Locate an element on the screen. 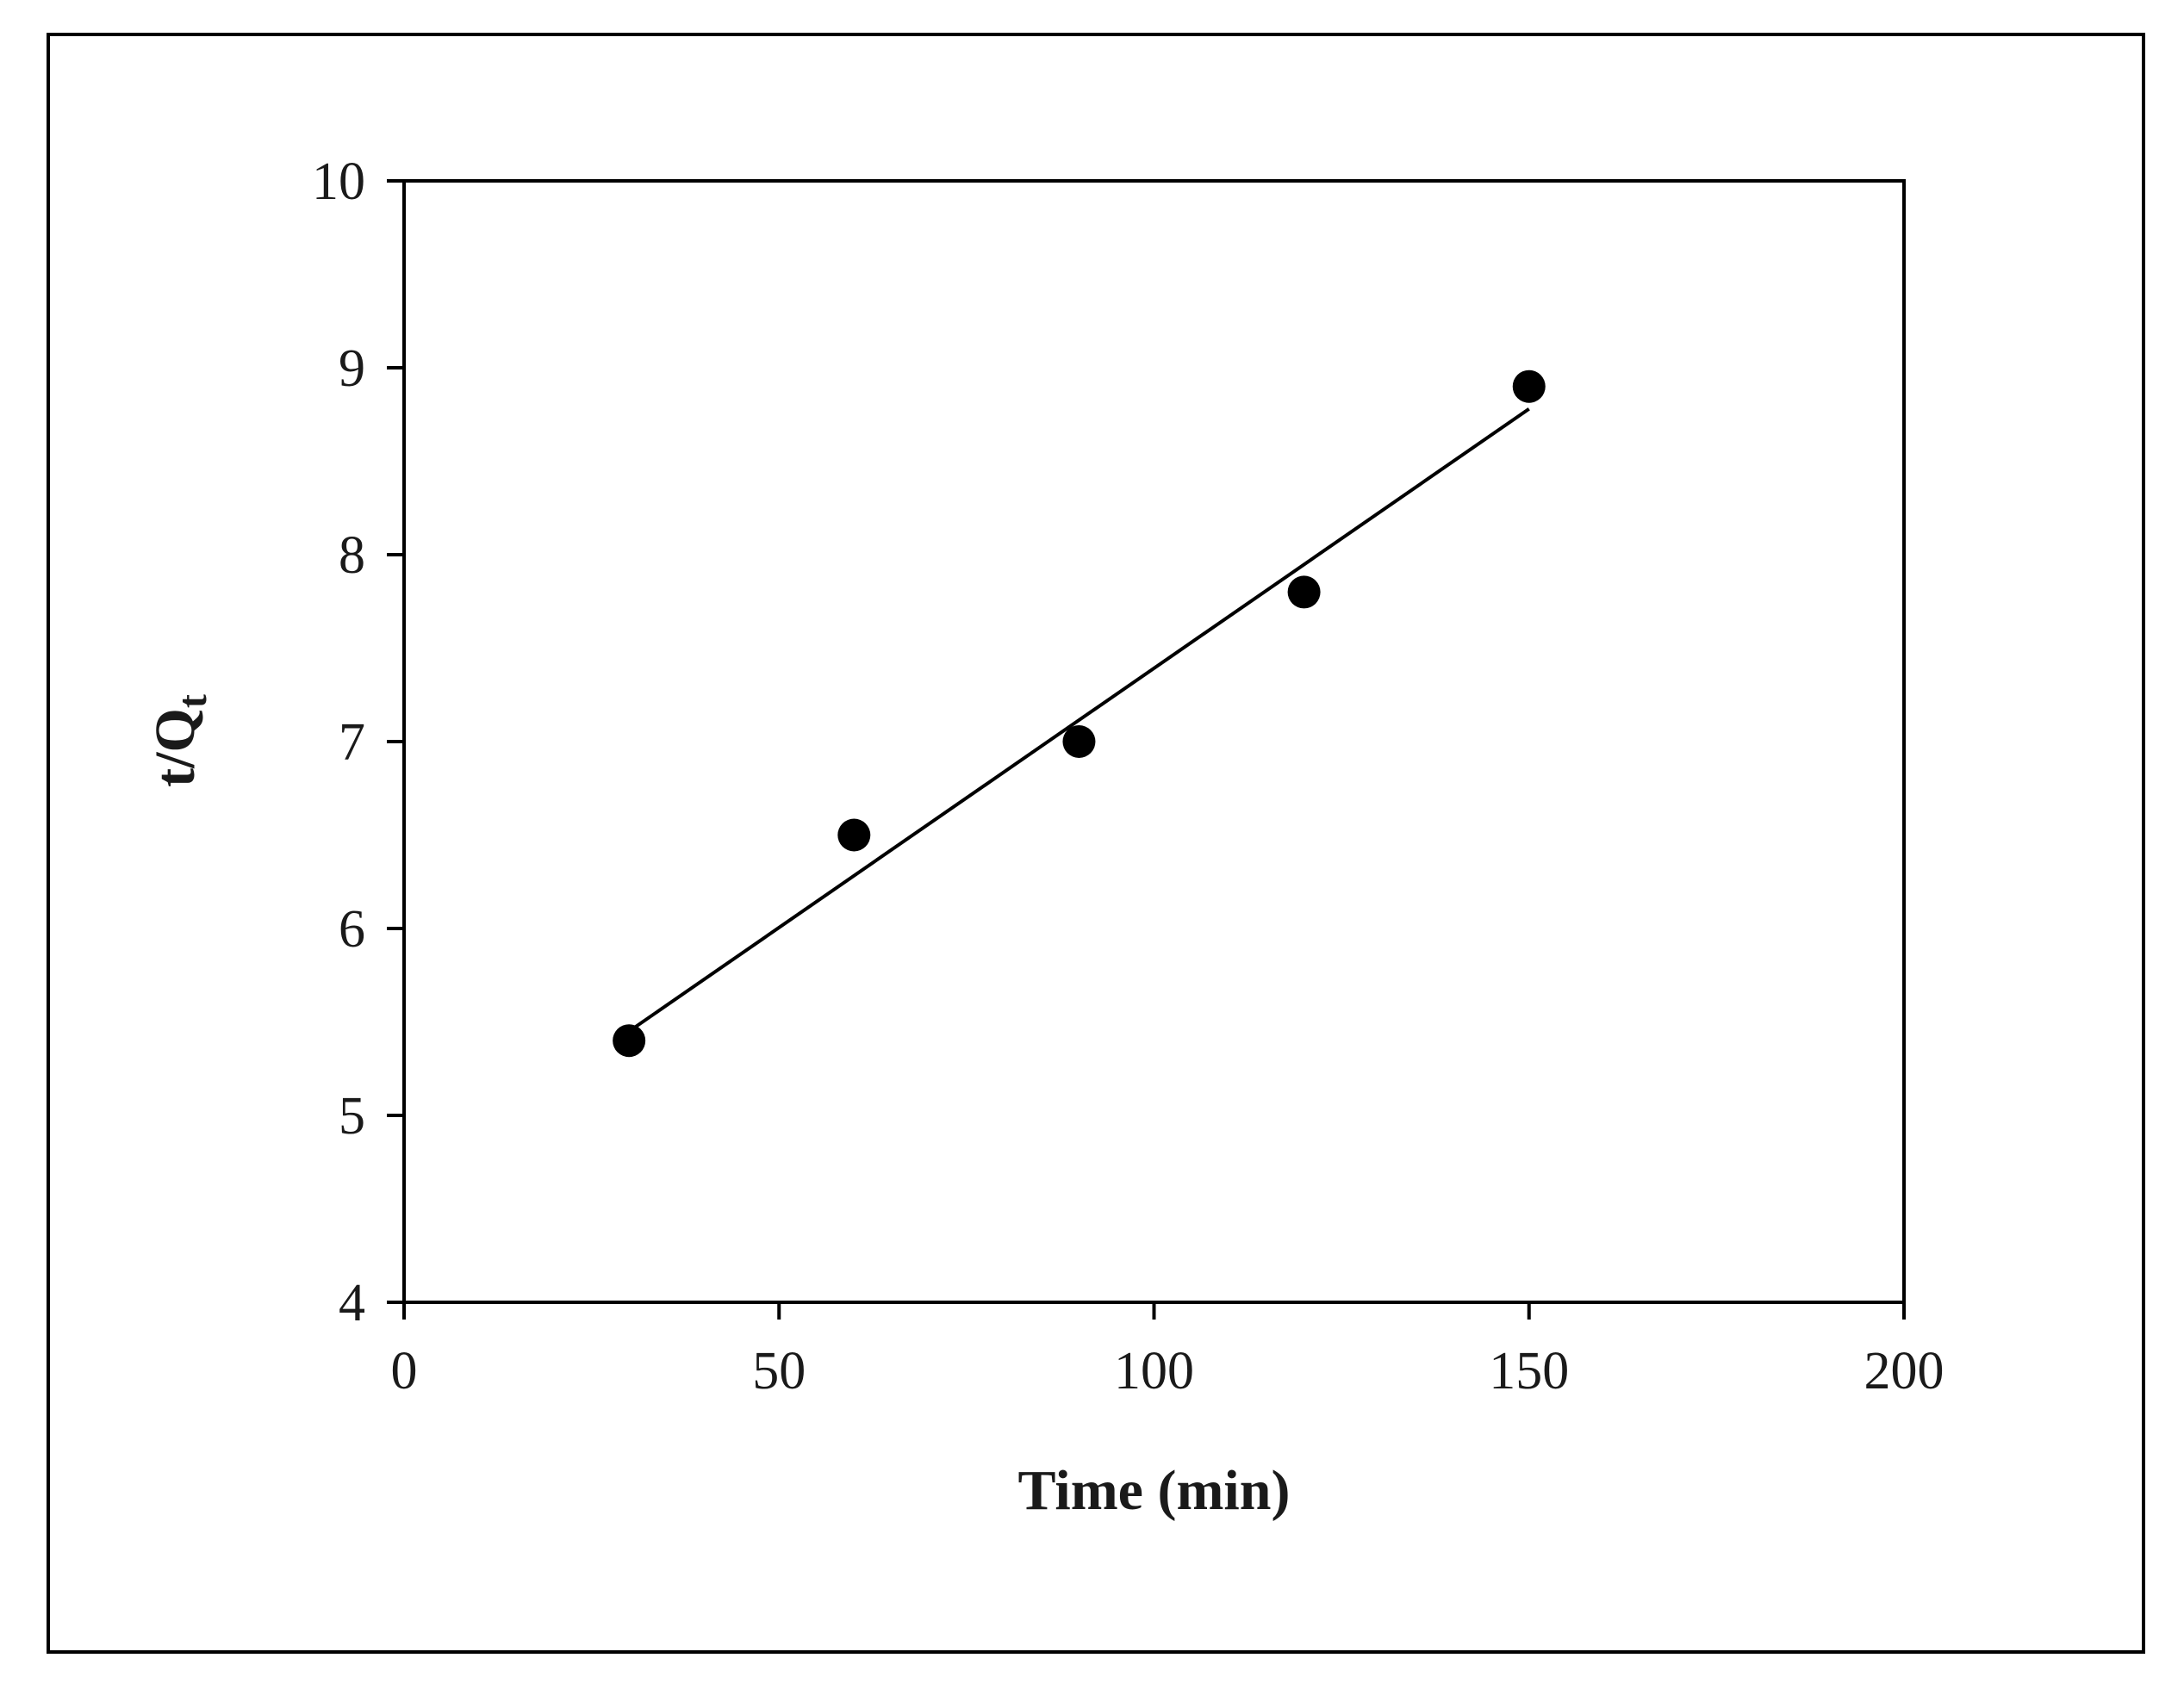 The image size is (2184, 1683). y-axis-ticks: 4 5 6 7 8 9 10 is located at coordinates (358, 742).